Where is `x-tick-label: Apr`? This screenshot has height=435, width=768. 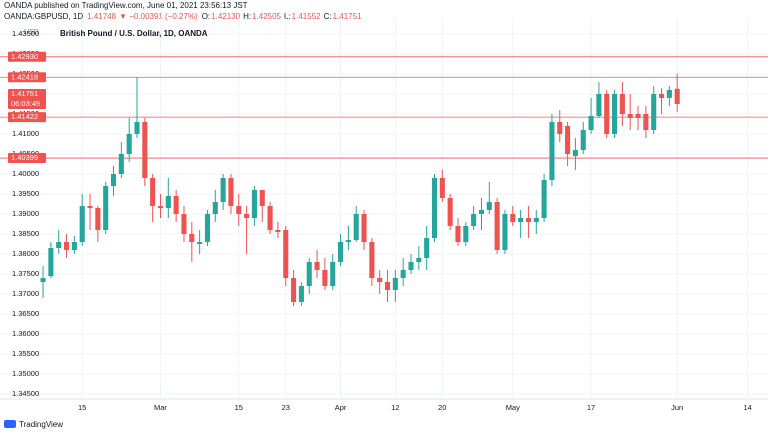
x-tick-label: Apr is located at coordinates (341, 407).